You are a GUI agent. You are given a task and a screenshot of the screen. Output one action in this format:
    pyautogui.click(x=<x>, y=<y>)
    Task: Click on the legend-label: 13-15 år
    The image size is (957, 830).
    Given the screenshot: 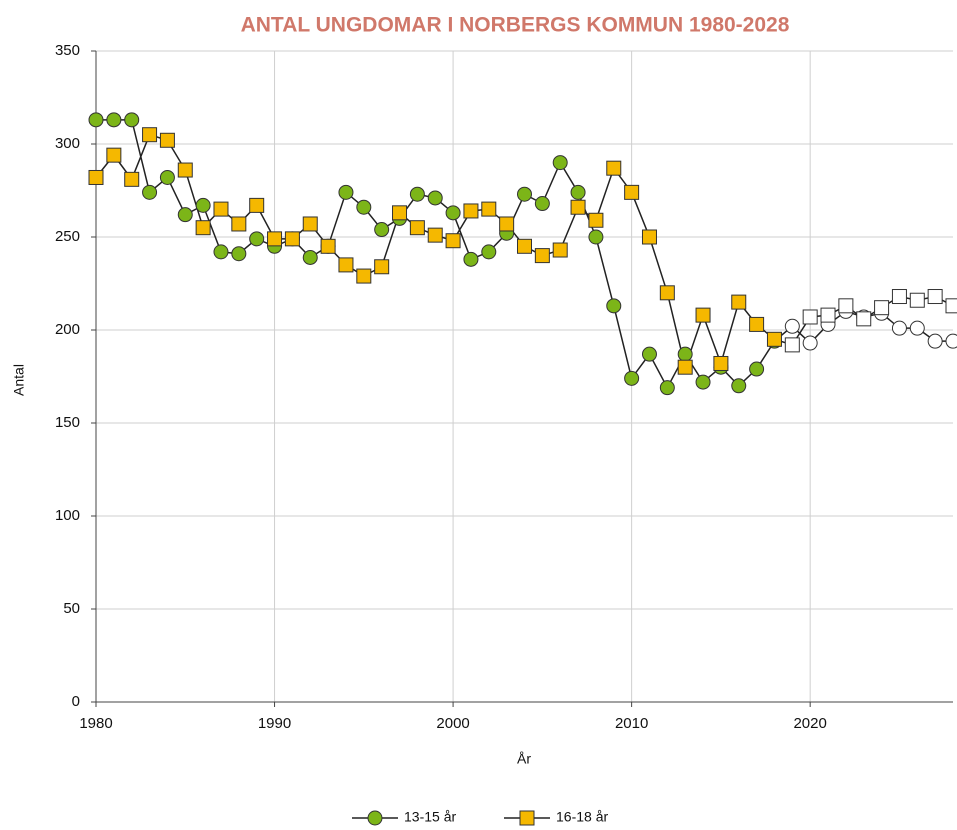 What is the action you would take?
    pyautogui.click(x=430, y=817)
    